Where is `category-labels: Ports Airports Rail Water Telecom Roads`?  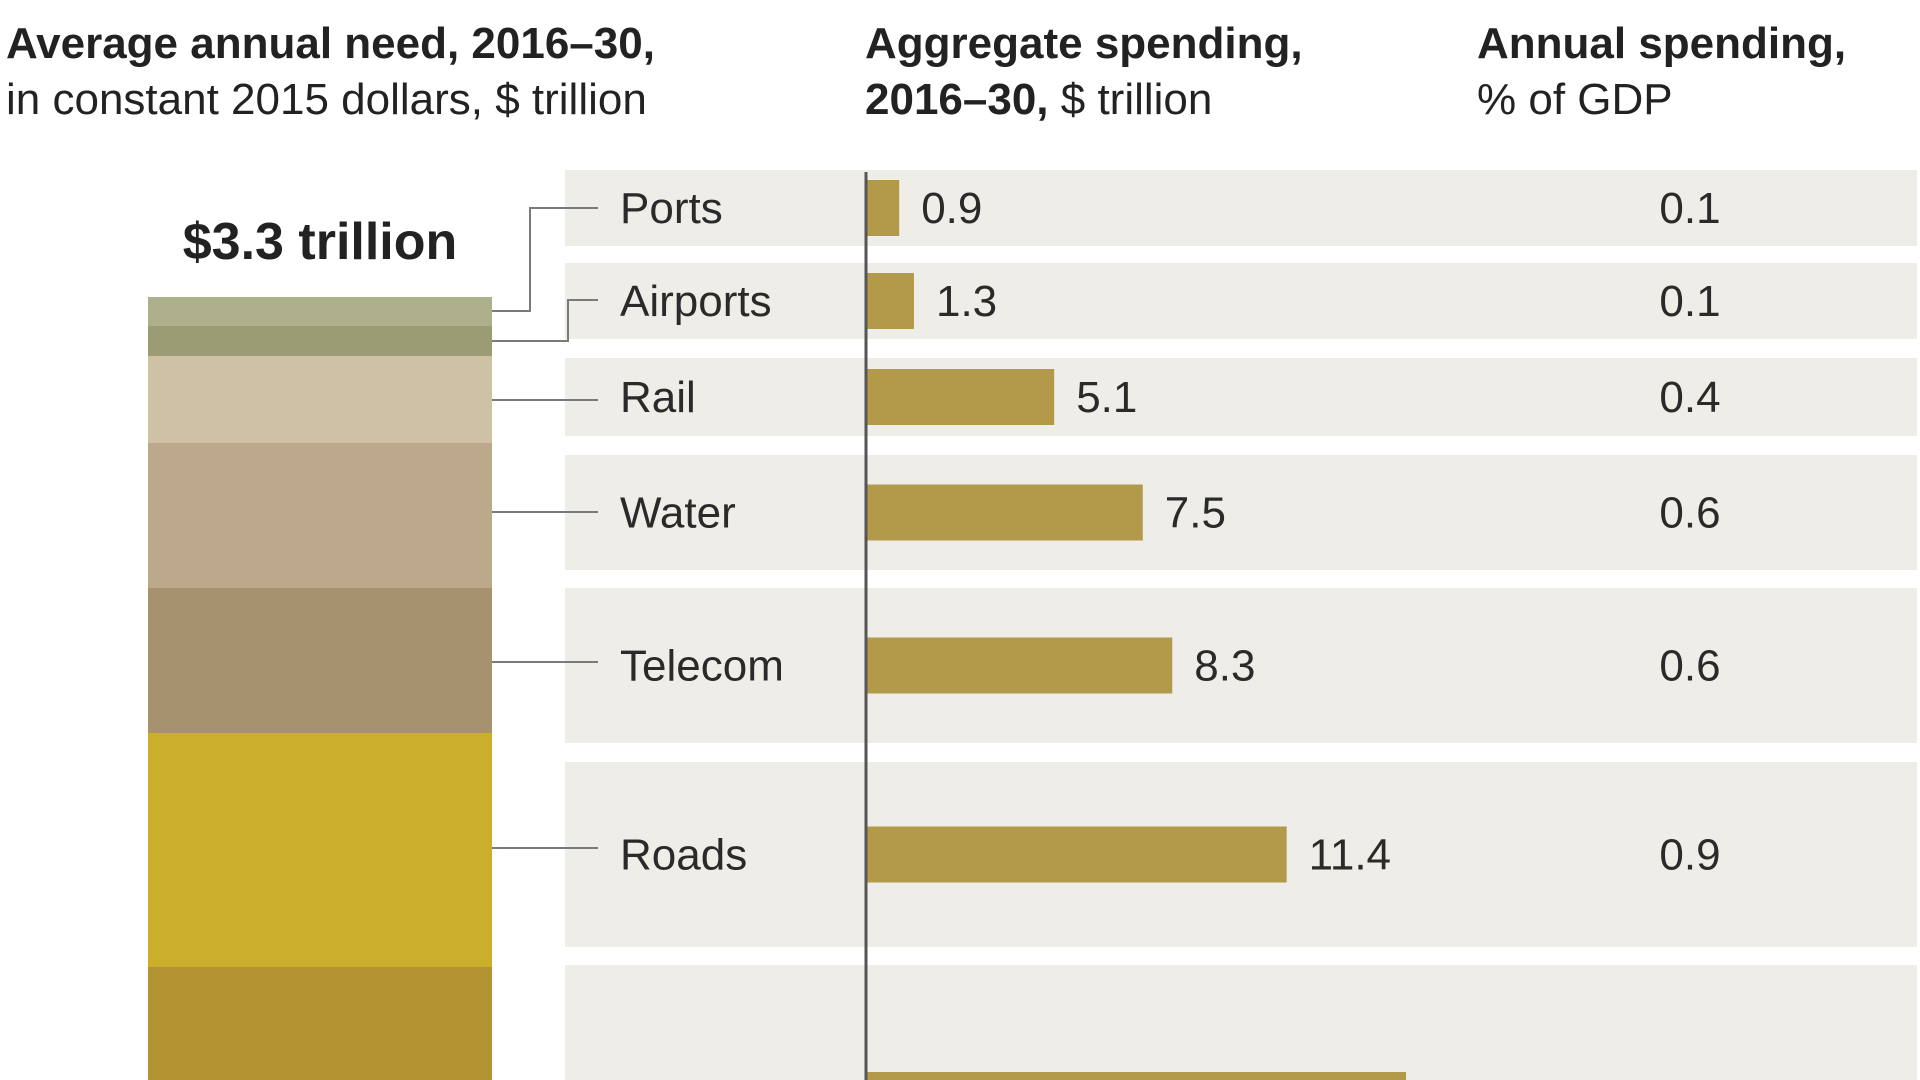 category-labels: Ports Airports Rail Water Telecom Roads is located at coordinates (702, 532).